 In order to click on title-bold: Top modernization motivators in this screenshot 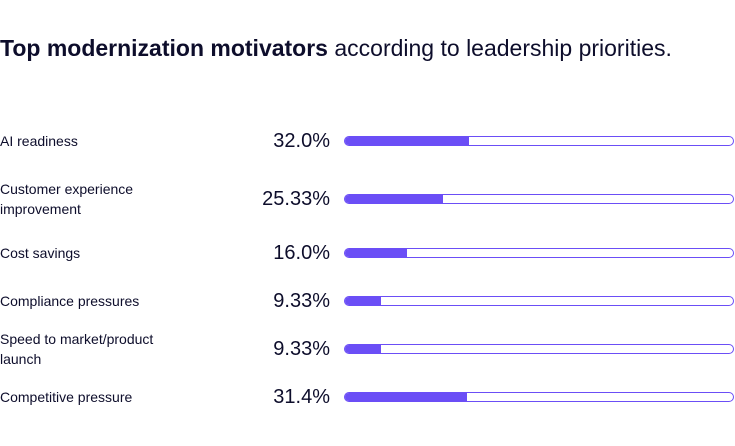, I will do `click(164, 48)`.